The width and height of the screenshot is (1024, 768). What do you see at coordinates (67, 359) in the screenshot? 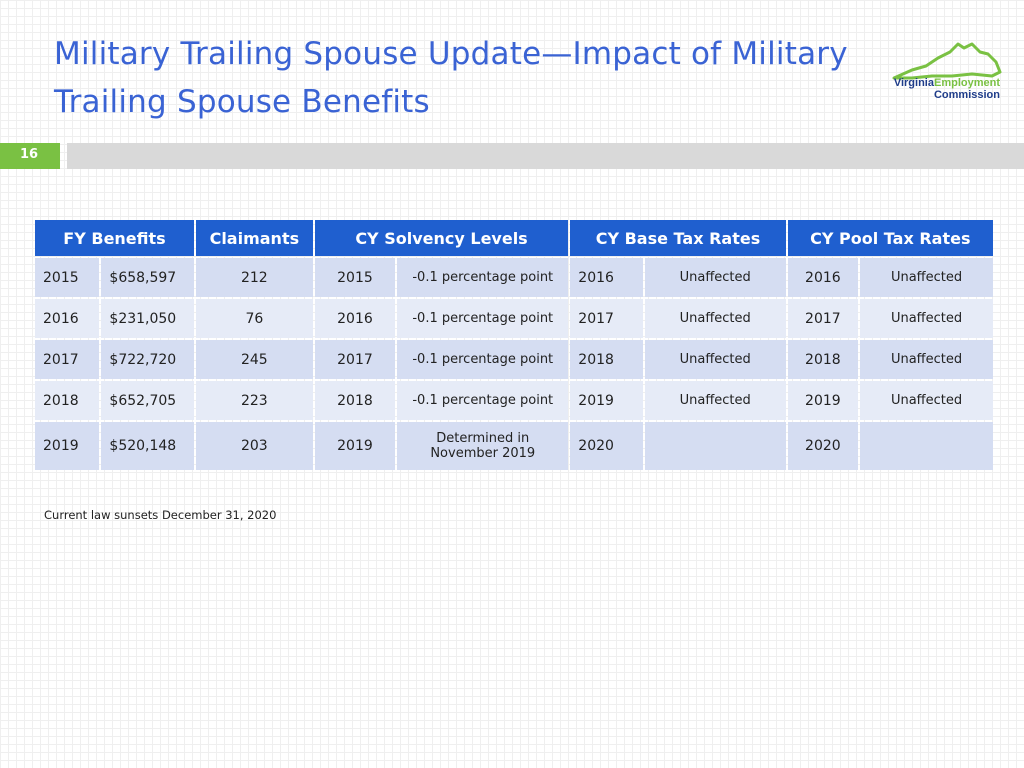
I see `cell-fy: 2017` at bounding box center [67, 359].